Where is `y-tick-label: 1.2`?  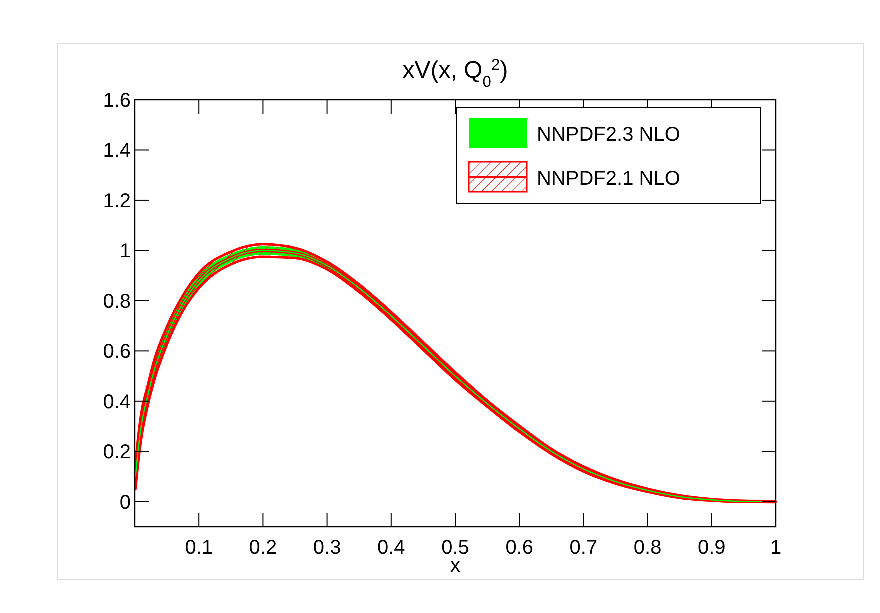
y-tick-label: 1.2 is located at coordinates (117, 201).